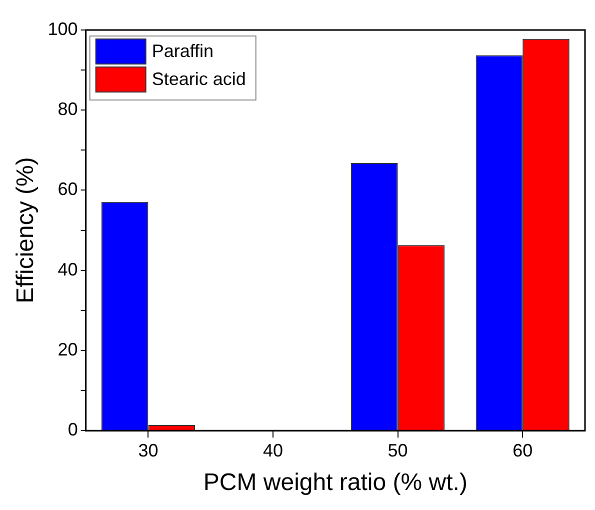  I want to click on y-tick-label: 60, so click(68, 189).